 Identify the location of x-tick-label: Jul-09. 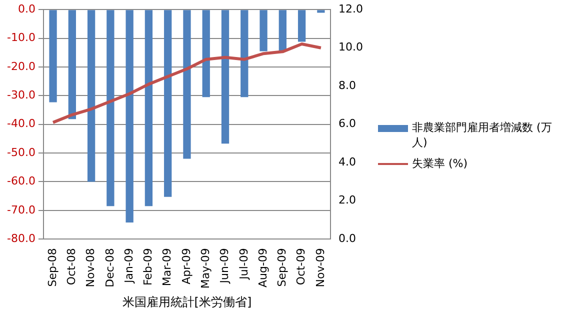
(243, 264).